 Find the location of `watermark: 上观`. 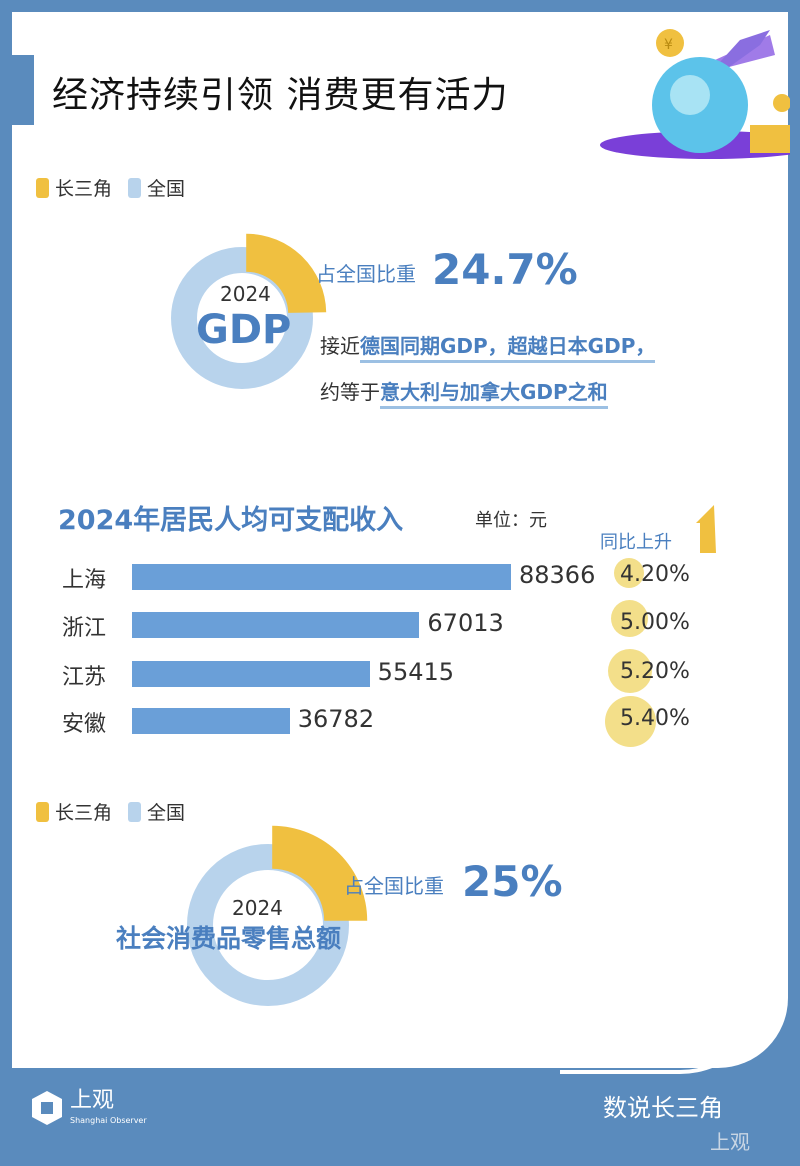

watermark: 上观 is located at coordinates (730, 1142).